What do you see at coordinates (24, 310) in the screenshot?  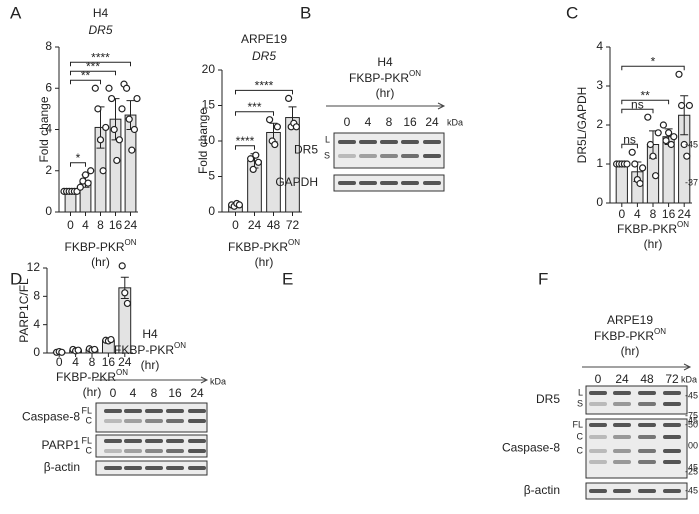 I see `y-axis-label: PARP1C/FL` at bounding box center [24, 310].